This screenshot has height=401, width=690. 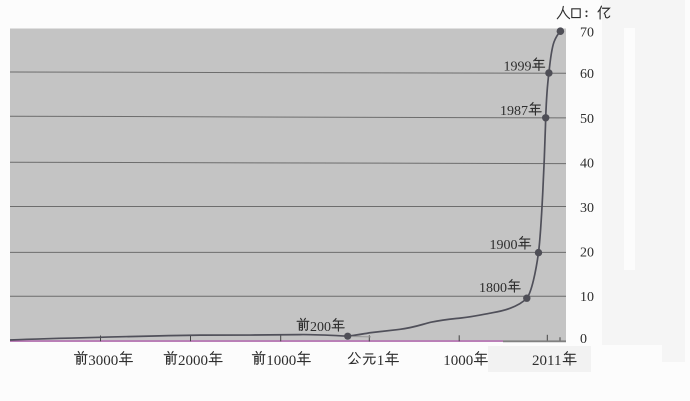 I want to click on svg-text: 1900, so click(x=504, y=245).